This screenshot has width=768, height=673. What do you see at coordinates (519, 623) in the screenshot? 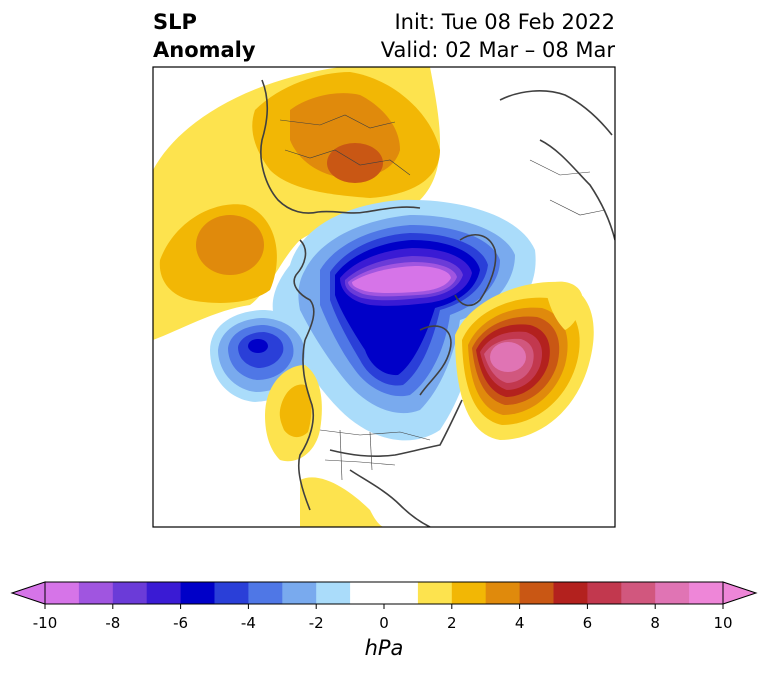
I see `colorbar-tick-label: 4` at bounding box center [519, 623].